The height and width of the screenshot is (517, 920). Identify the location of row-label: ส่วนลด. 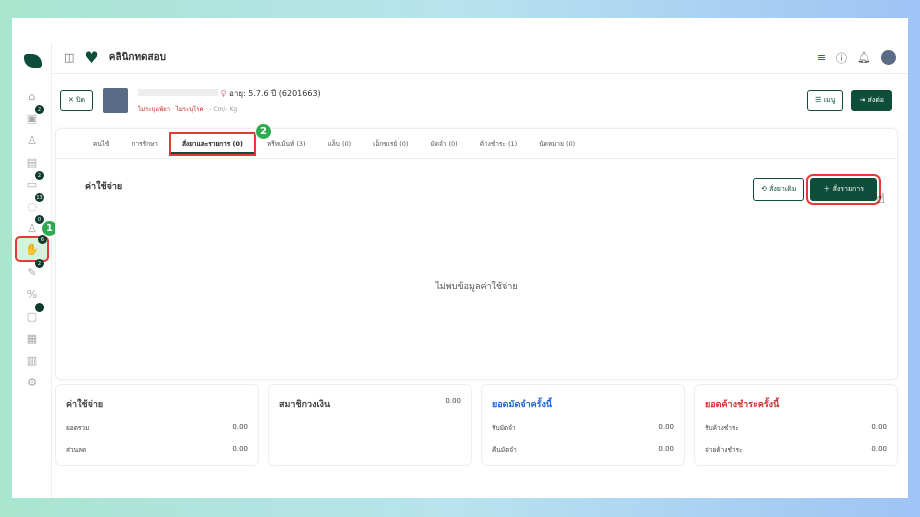
(76, 450).